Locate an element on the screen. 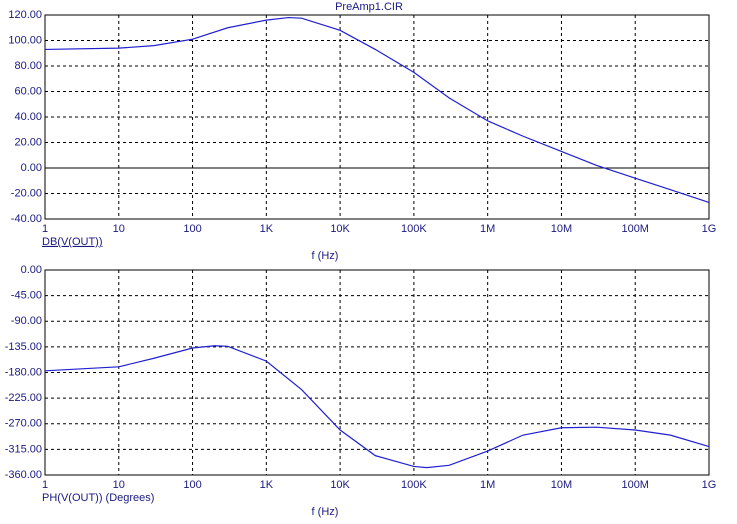 This screenshot has width=737, height=524. y-tick-label: -270.00 is located at coordinates (23, 424).